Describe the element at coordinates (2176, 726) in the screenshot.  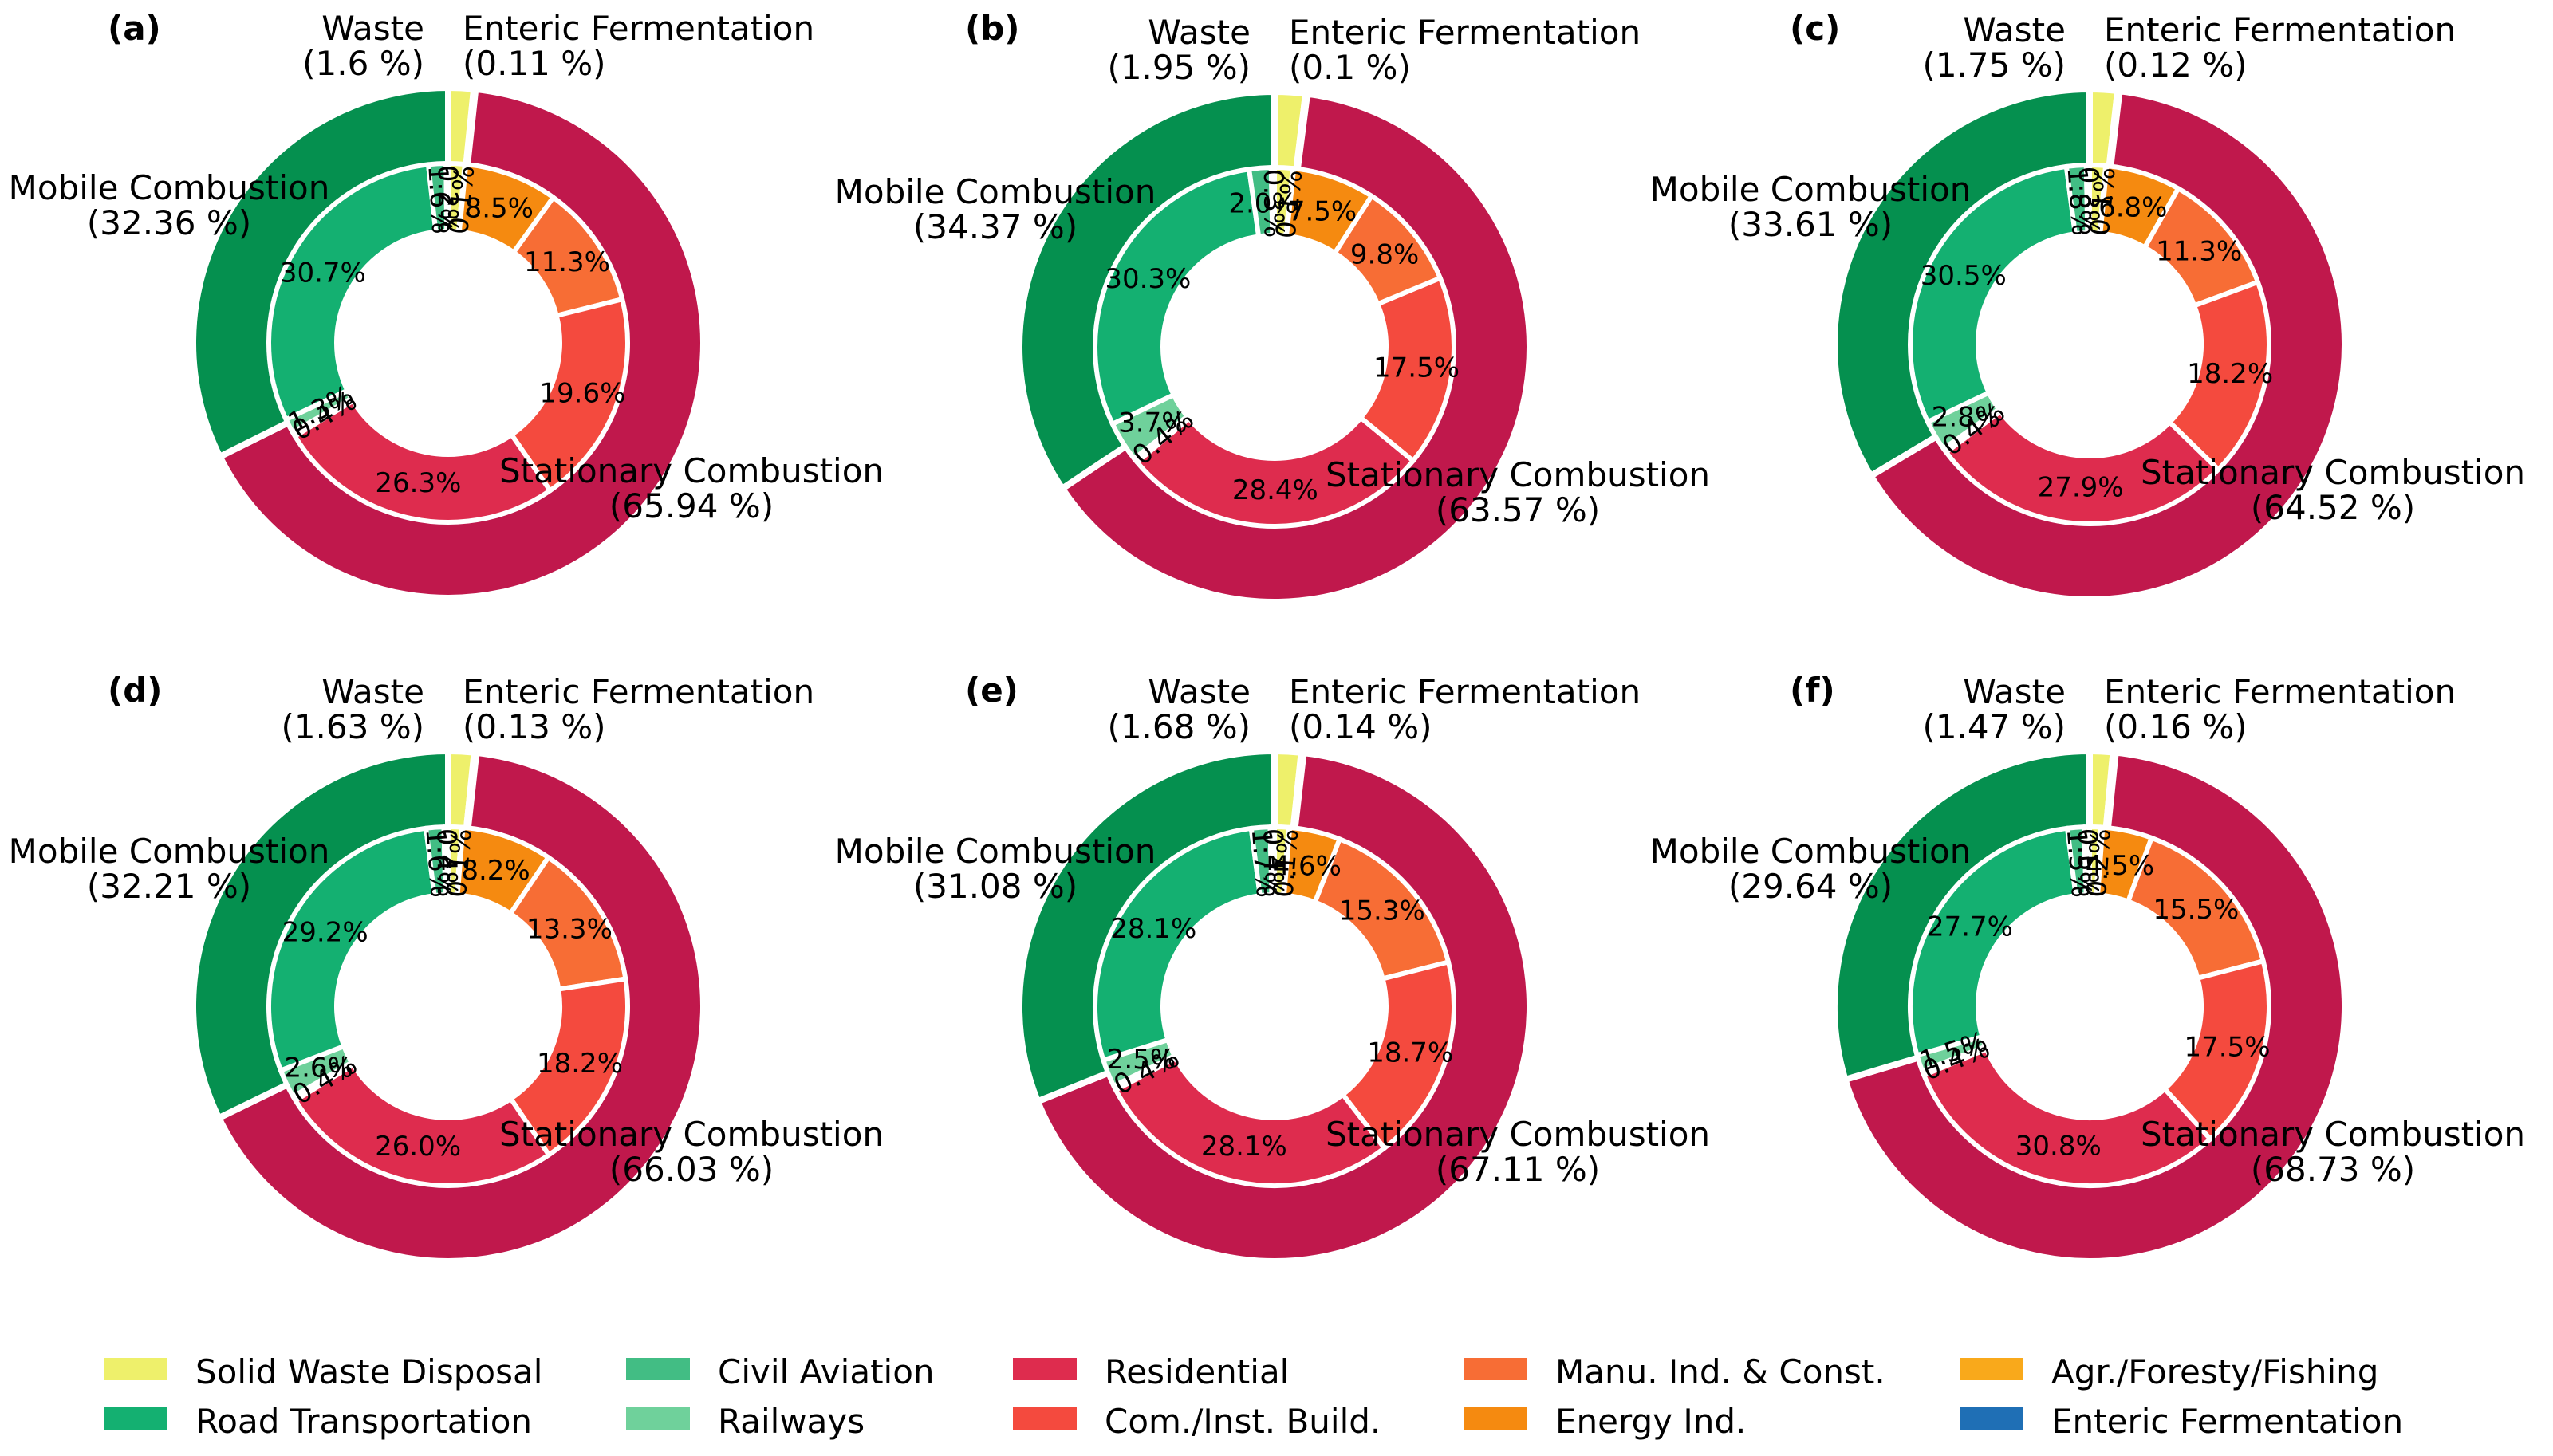
I see `outer-label-value: (0.16 %)` at that location.